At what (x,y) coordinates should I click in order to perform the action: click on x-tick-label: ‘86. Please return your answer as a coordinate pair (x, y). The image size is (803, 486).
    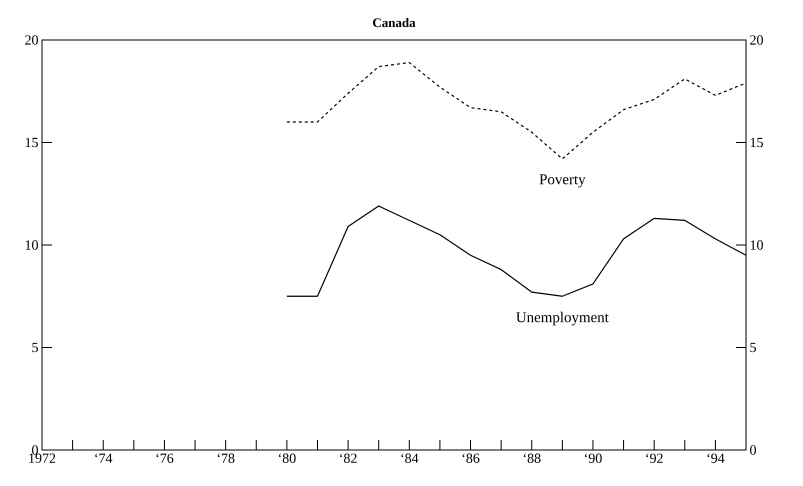
    Looking at the image, I should click on (471, 458).